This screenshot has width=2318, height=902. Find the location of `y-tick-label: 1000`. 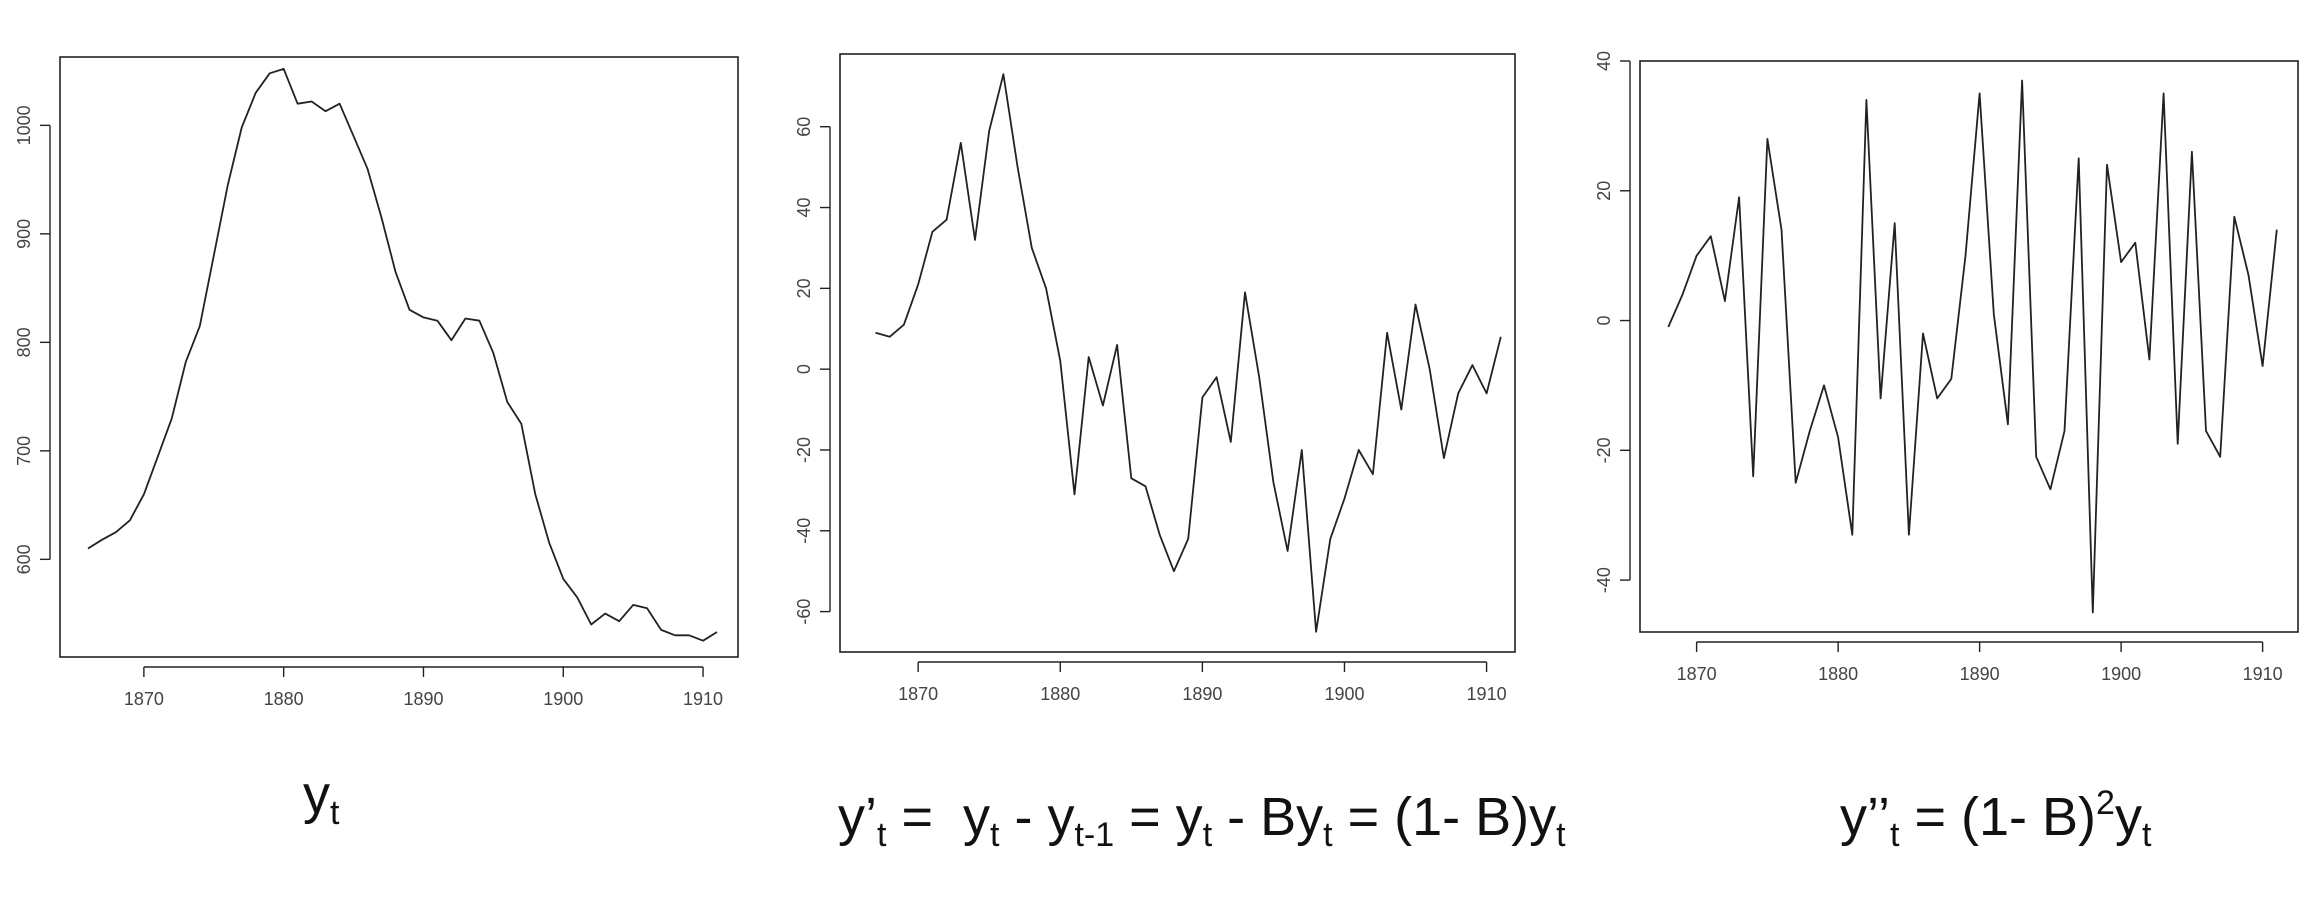

y-tick-label: 1000 is located at coordinates (24, 125).